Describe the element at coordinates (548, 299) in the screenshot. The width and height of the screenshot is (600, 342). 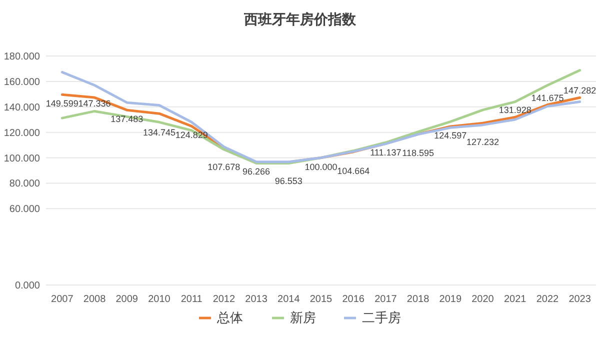
I see `x-tick-label: 2022` at that location.